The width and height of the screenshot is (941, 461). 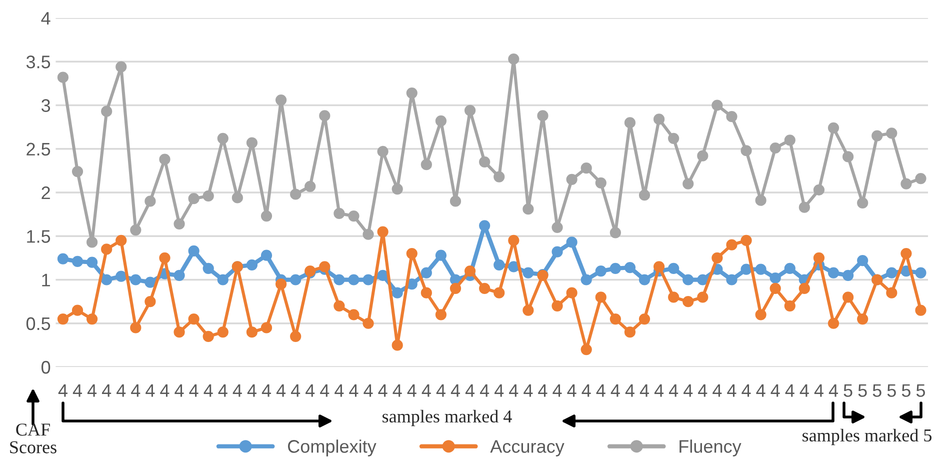 What do you see at coordinates (527, 448) in the screenshot?
I see `legend-label: Accuracy` at bounding box center [527, 448].